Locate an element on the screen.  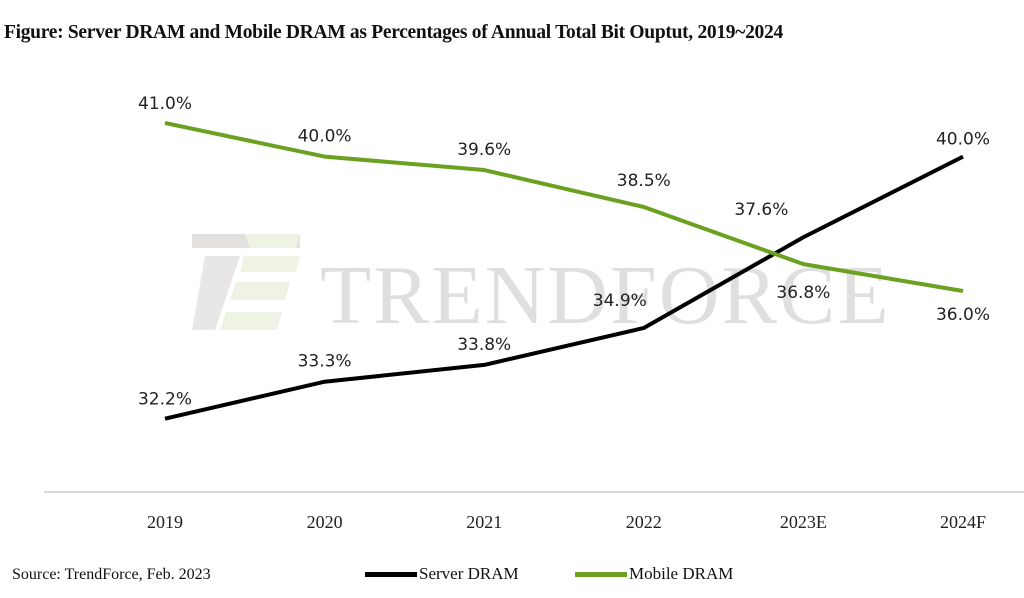
data-label: 38.5% is located at coordinates (644, 181).